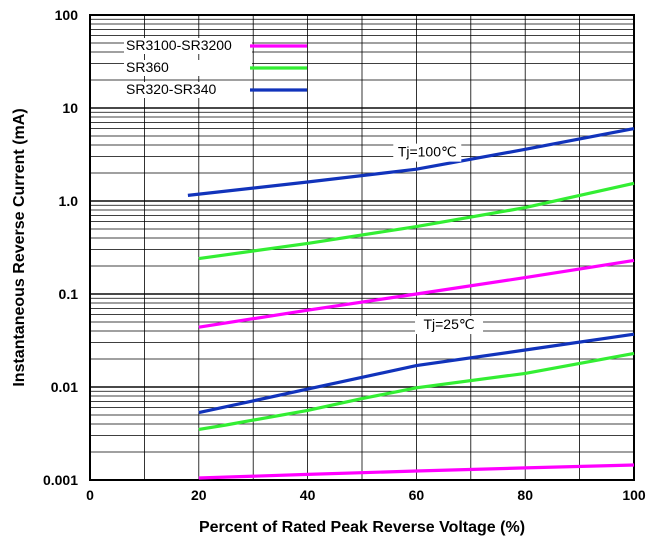  What do you see at coordinates (416, 471) in the screenshot?
I see `series-line-1-tj25` at bounding box center [416, 471].